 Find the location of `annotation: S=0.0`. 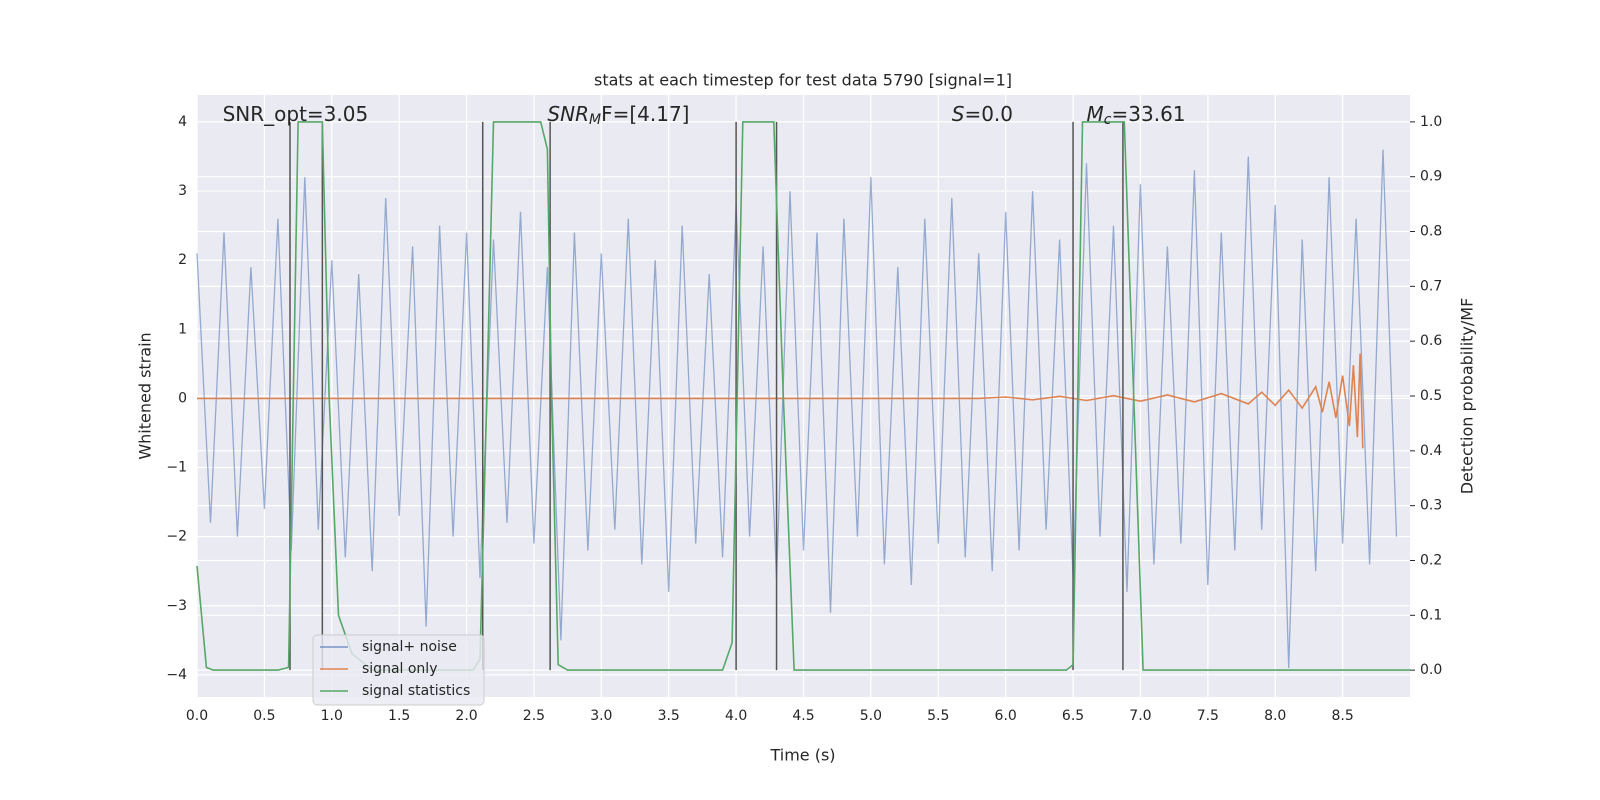

annotation: S=0.0 is located at coordinates (982, 114).